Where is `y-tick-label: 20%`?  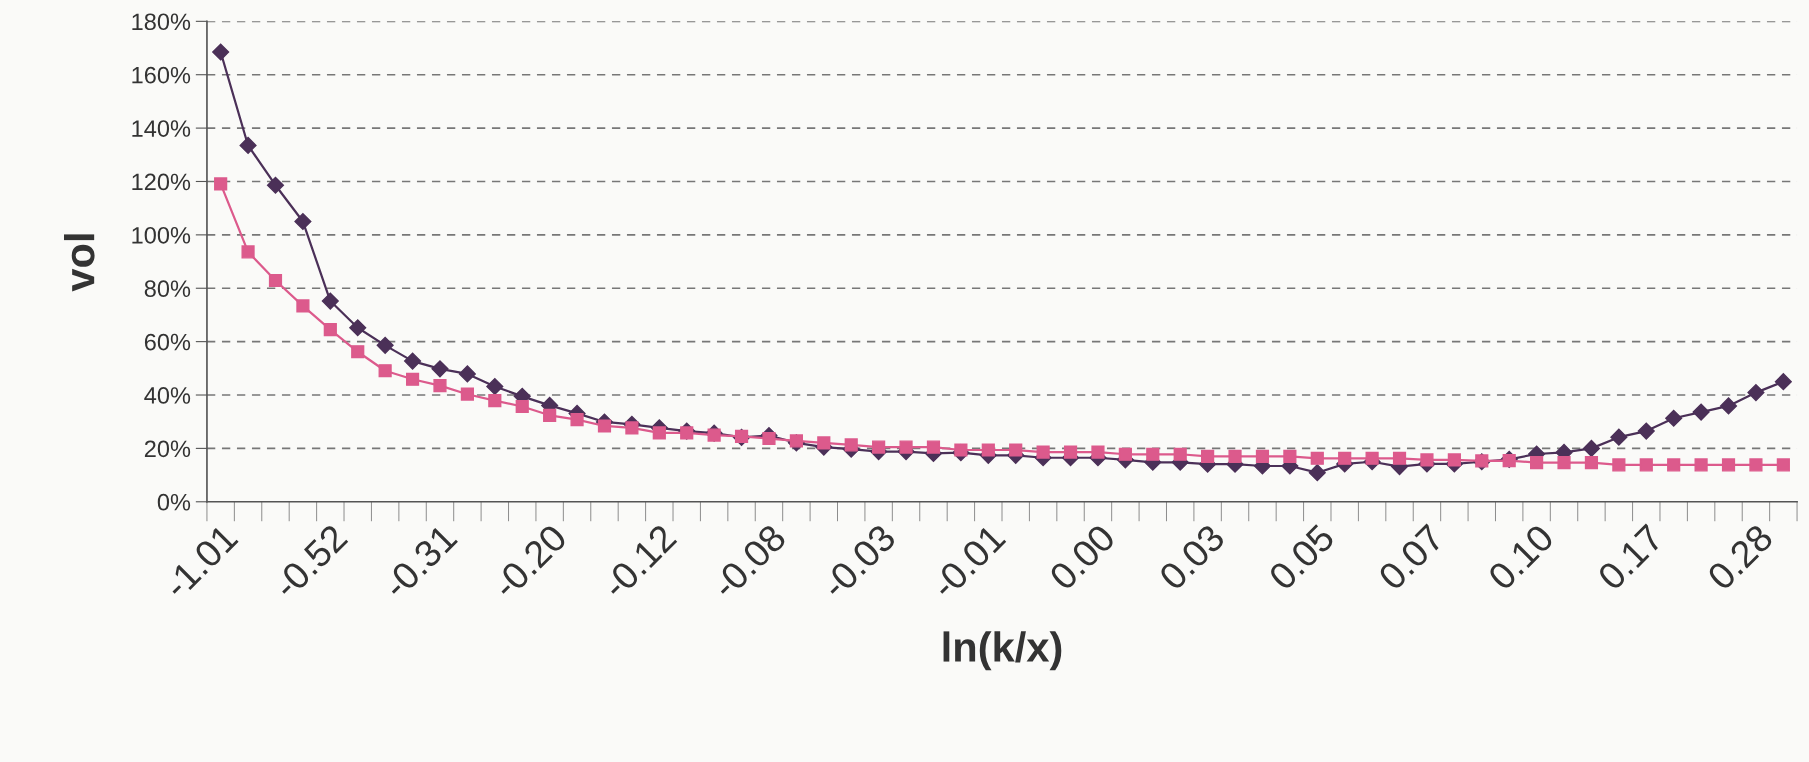
y-tick-label: 20% is located at coordinates (167, 449).